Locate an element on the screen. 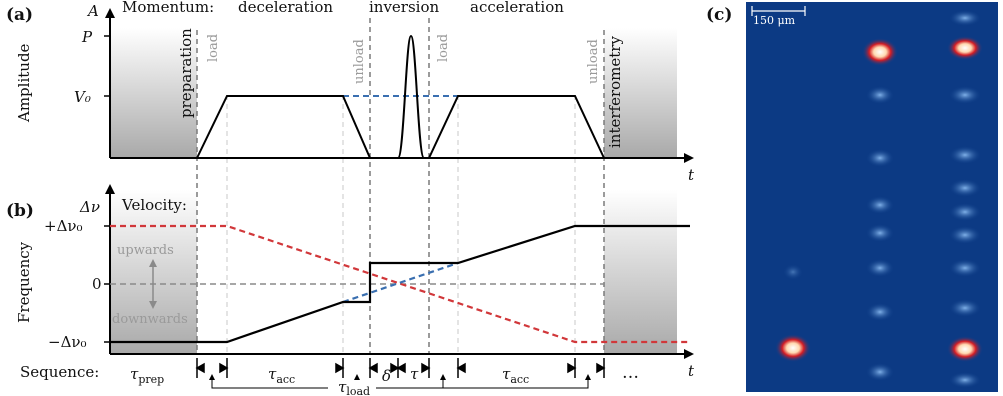 This screenshot has height=396, width=1003. sequence-label: Sequence: is located at coordinates (59, 372).